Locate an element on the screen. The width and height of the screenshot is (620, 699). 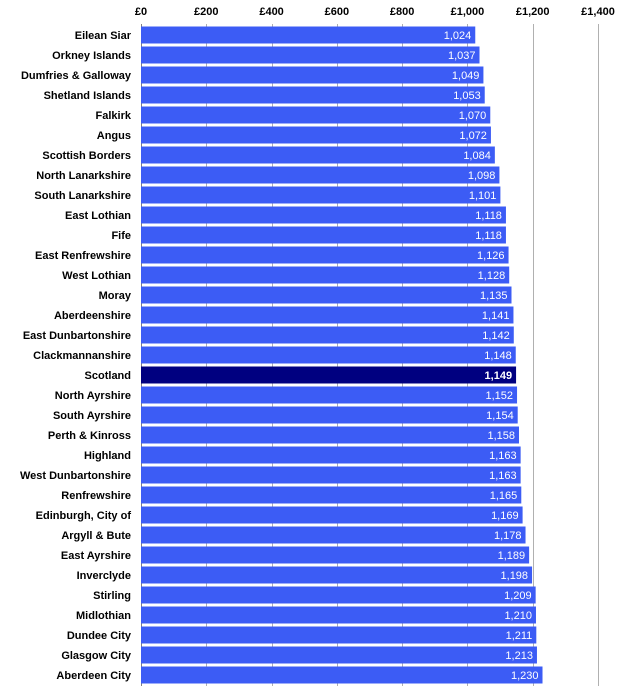
category-label: Renfrewshire is located at coordinates (96, 496).